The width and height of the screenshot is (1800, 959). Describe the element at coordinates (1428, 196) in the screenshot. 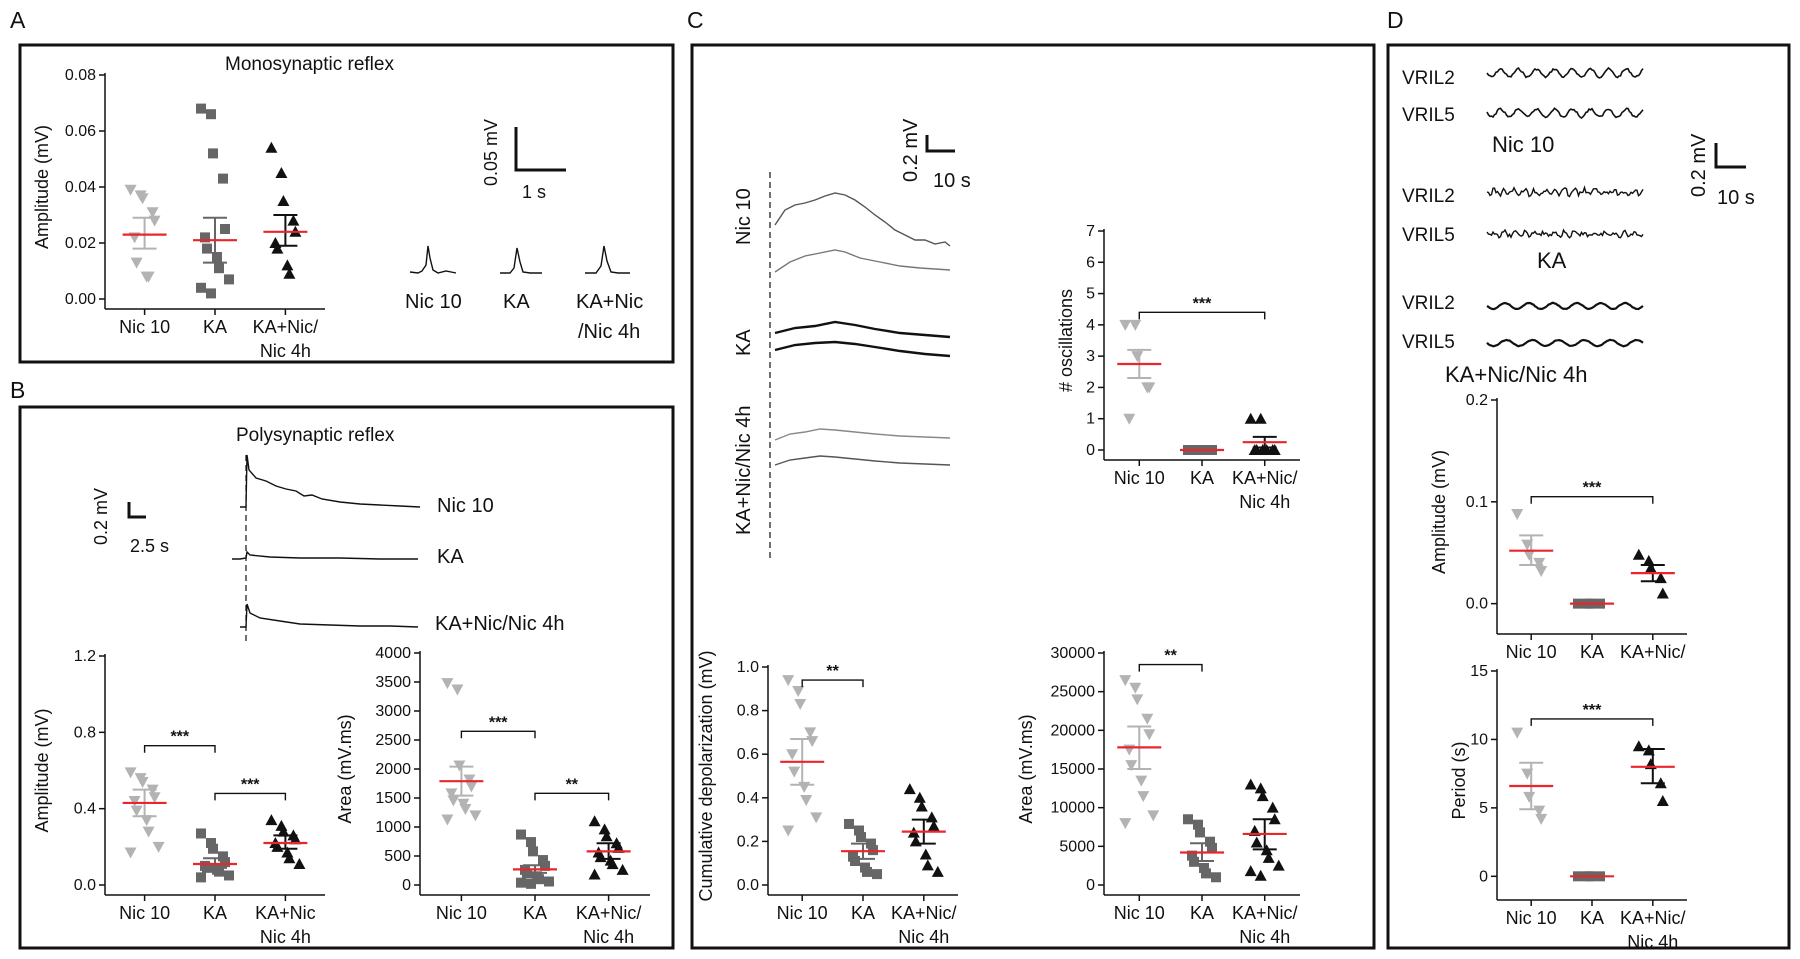

I see `trace-row-label-vril2-ka: VRIL2` at that location.